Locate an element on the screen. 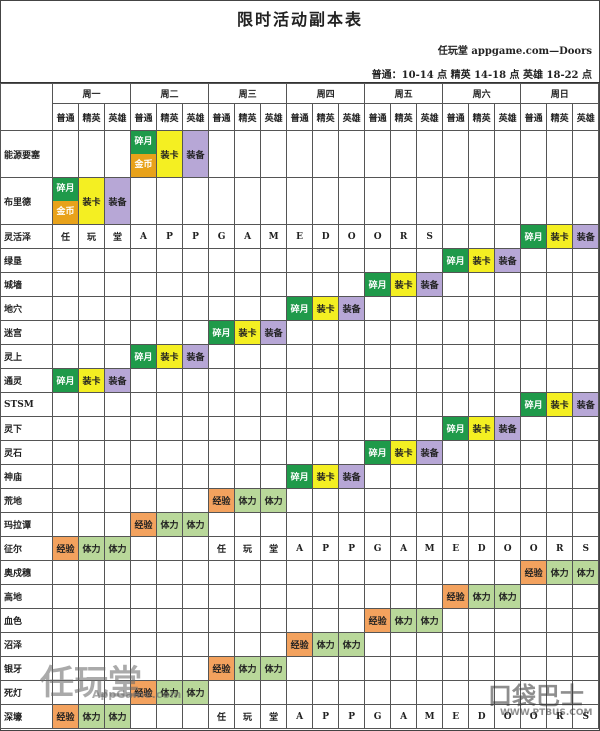 The width and height of the screenshot is (600, 731). schedule-cell: D is located at coordinates (482, 716).